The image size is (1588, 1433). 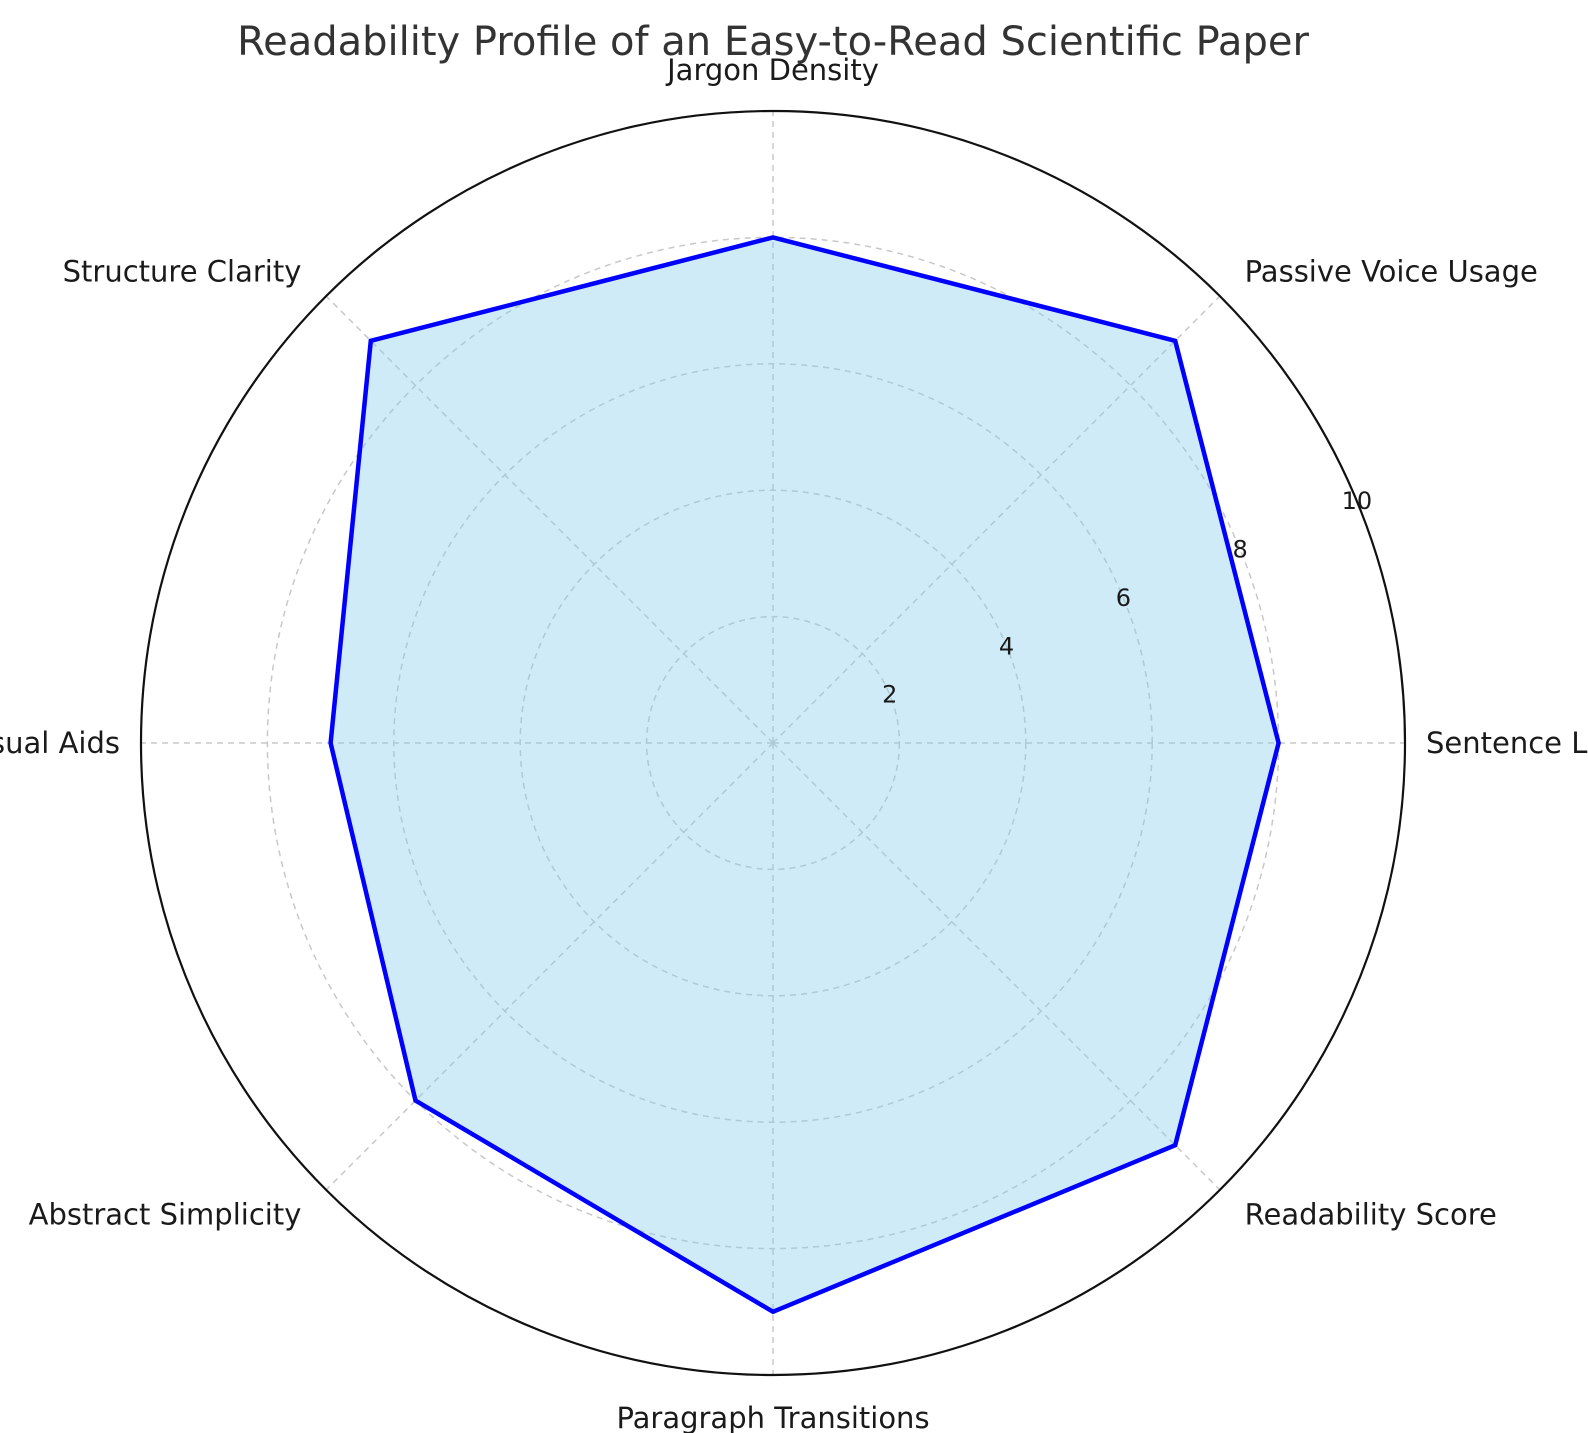 I want to click on category-label-6: Paragraph Transitions, so click(x=772, y=1417).